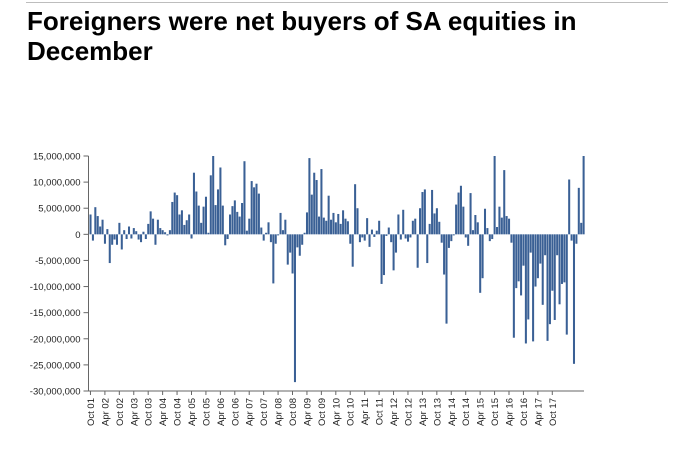  What do you see at coordinates (57, 261) in the screenshot?
I see `y-tick-label: -5,000,000` at bounding box center [57, 261].